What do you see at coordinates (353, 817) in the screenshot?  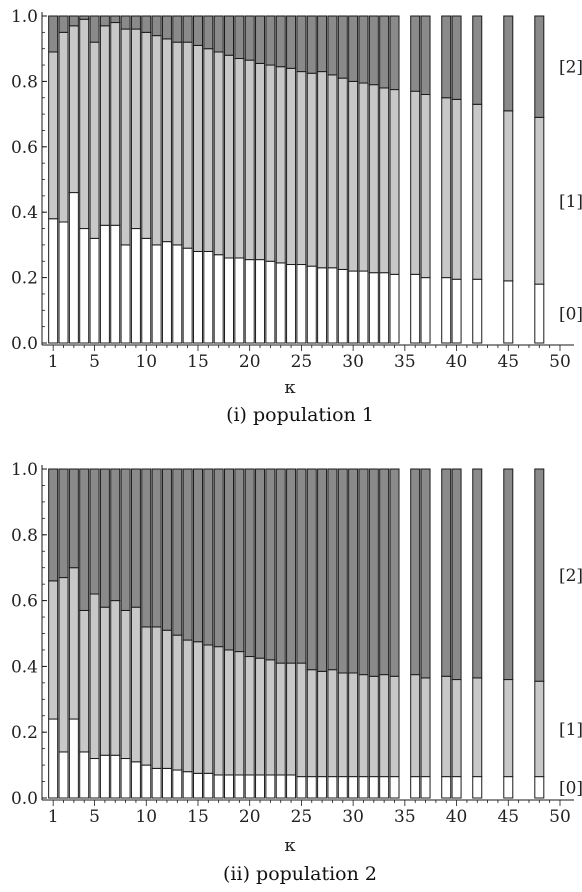 I see `x-tick-label: 30` at bounding box center [353, 817].